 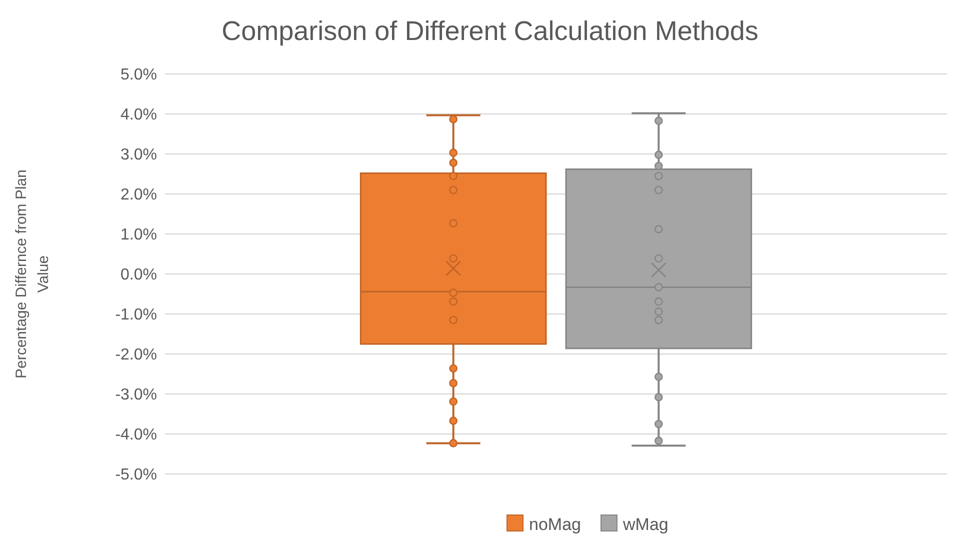 I want to click on y-tick-label: 1.0%, so click(x=138, y=235).